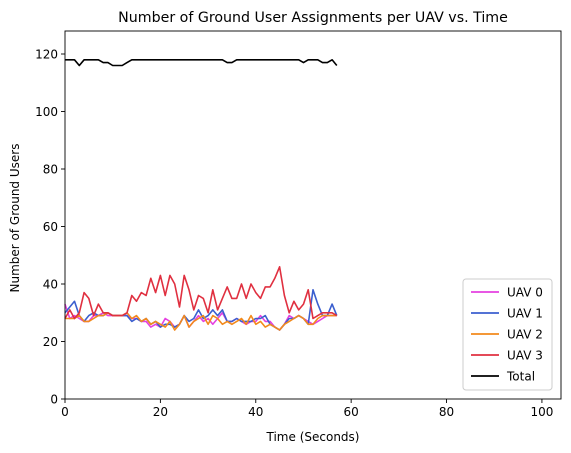 The height and width of the screenshot is (453, 571). What do you see at coordinates (446, 412) in the screenshot?
I see `x-tick-label: 80` at bounding box center [446, 412].